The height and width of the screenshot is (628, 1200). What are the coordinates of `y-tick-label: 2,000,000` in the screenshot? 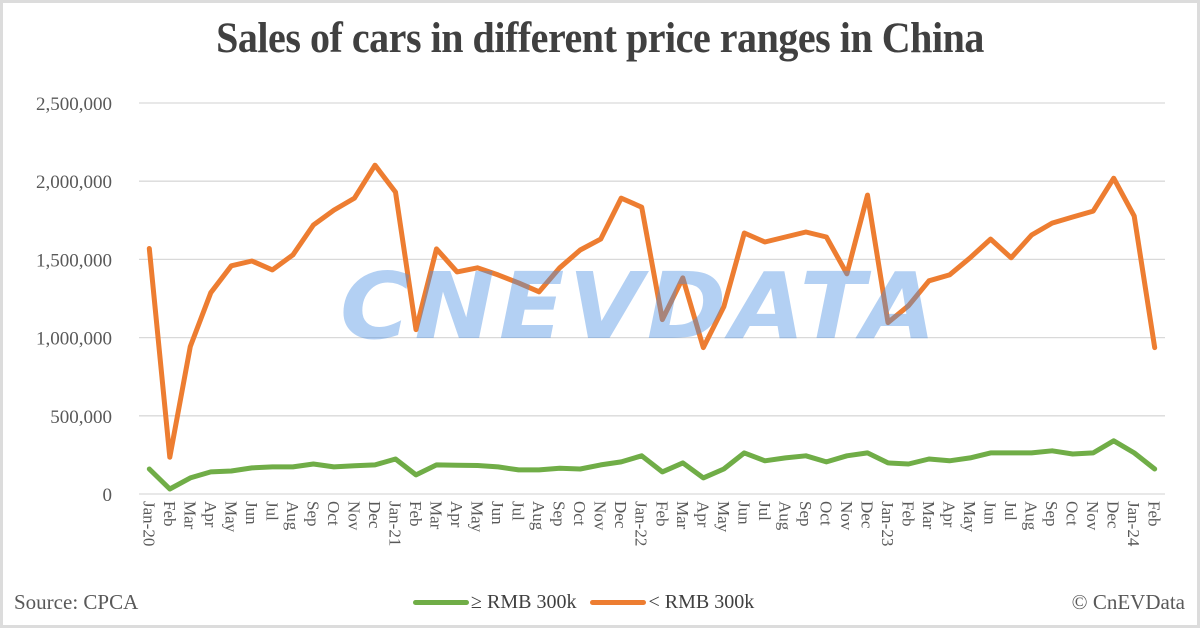 It's located at (74, 182).